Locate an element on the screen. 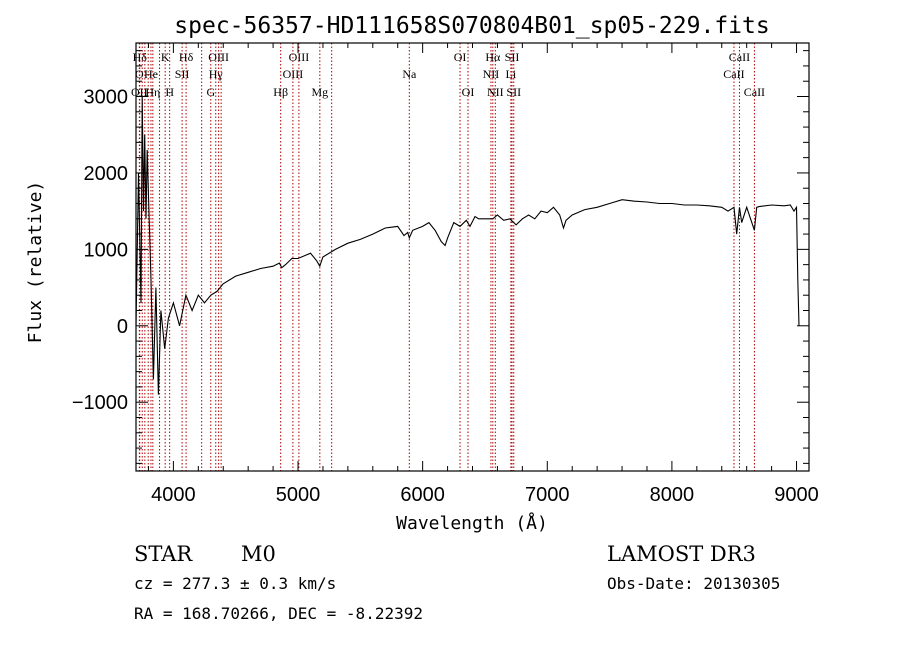 This screenshot has width=900, height=649. obs-date: Obs-Date: 20130305 is located at coordinates (693, 583).